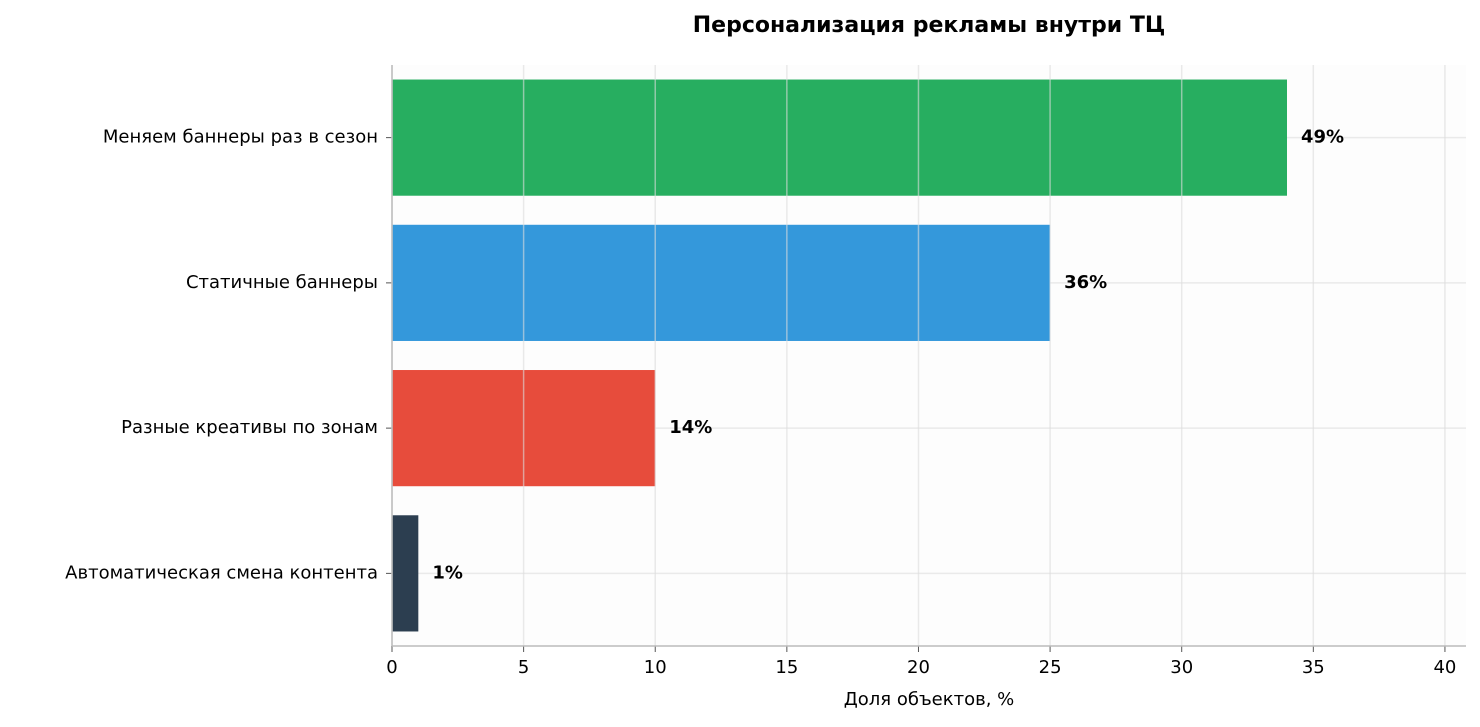 The width and height of the screenshot is (1480, 727). I want to click on x-axis-label: Доля объектов, %, so click(929, 699).